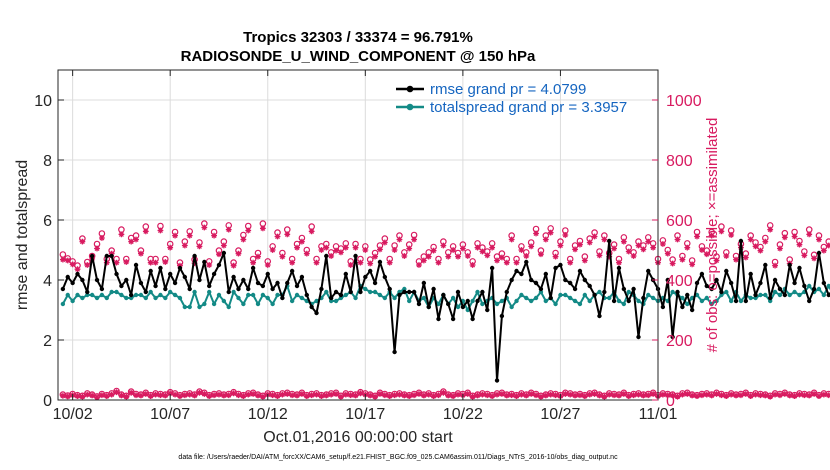 Image resolution: width=830 pixels, height=470 pixels. Describe the element at coordinates (508, 89) in the screenshot. I see `legend-rmse-label: rmse grand pr = 4.0799` at that location.